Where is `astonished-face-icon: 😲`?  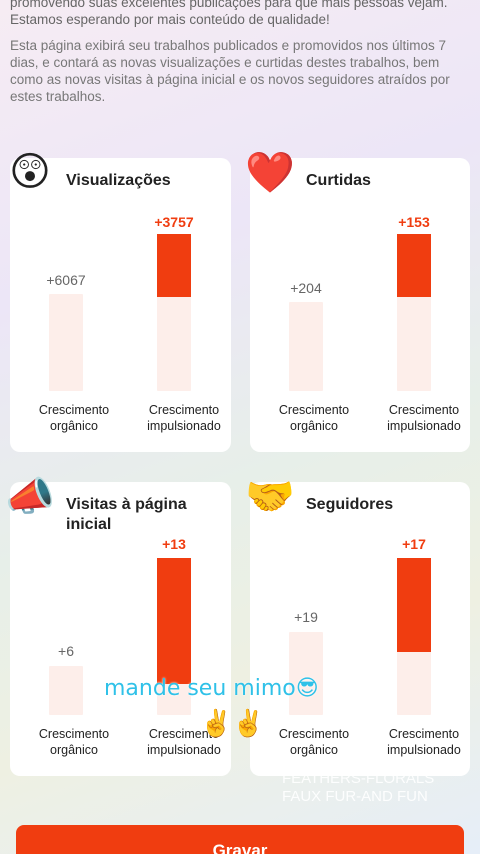
astonished-face-icon: 😲 is located at coordinates (30, 172).